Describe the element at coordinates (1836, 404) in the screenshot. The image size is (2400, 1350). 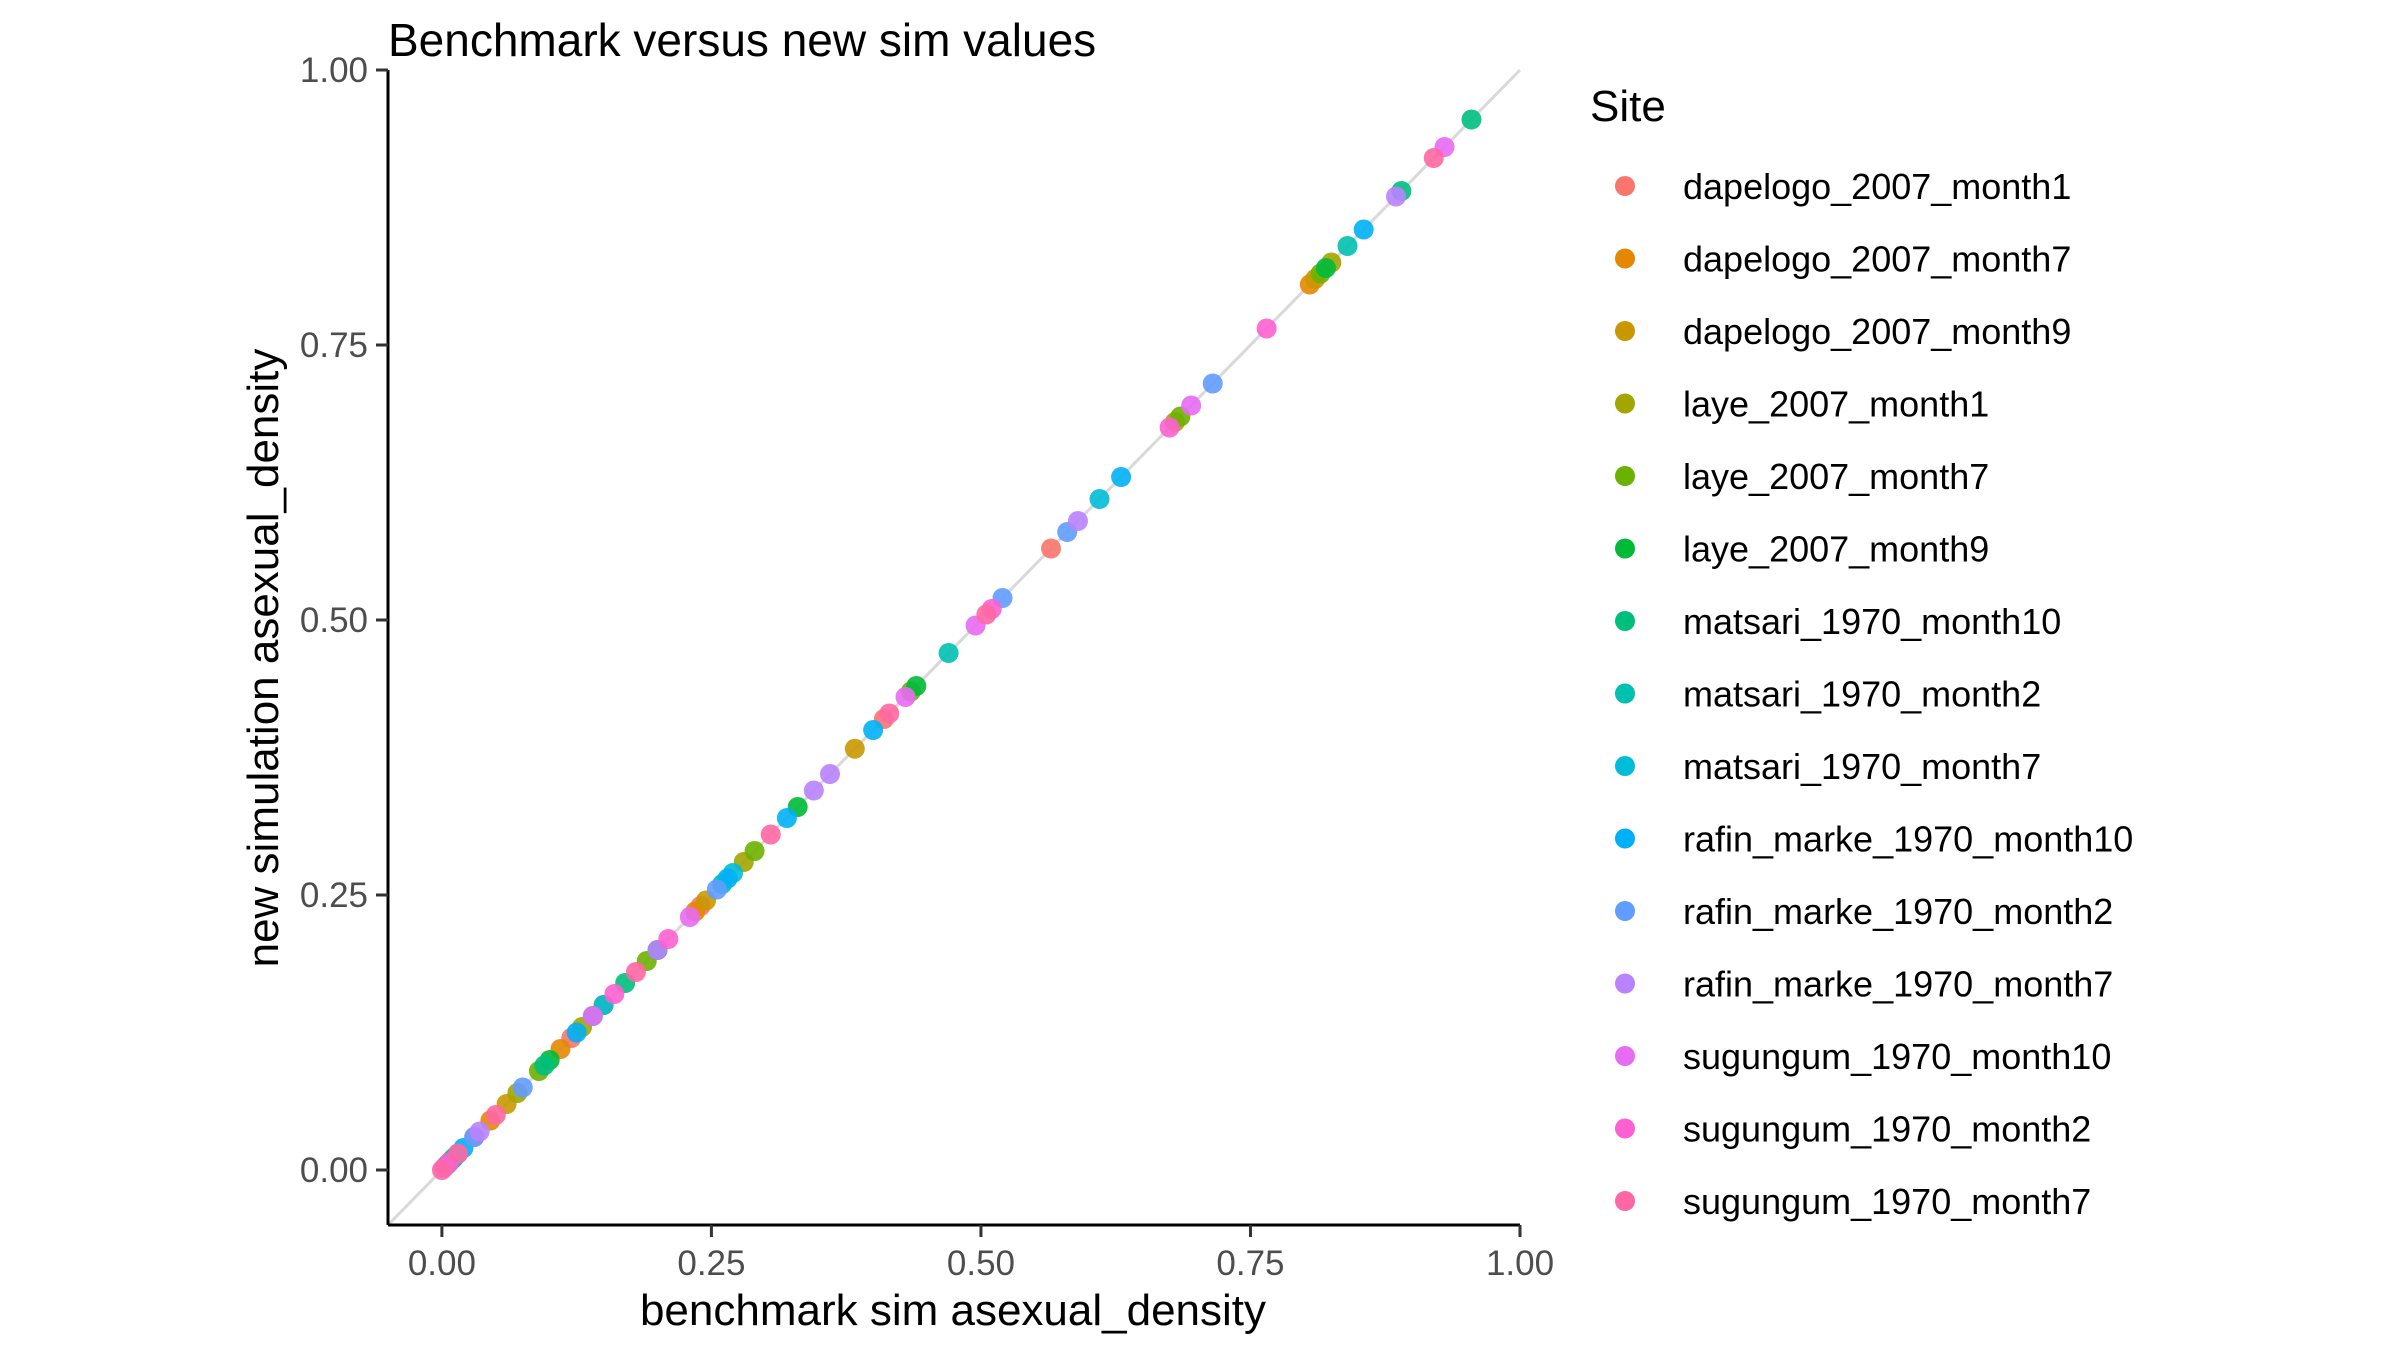
I see `legend-label: laye_2007_month1` at that location.